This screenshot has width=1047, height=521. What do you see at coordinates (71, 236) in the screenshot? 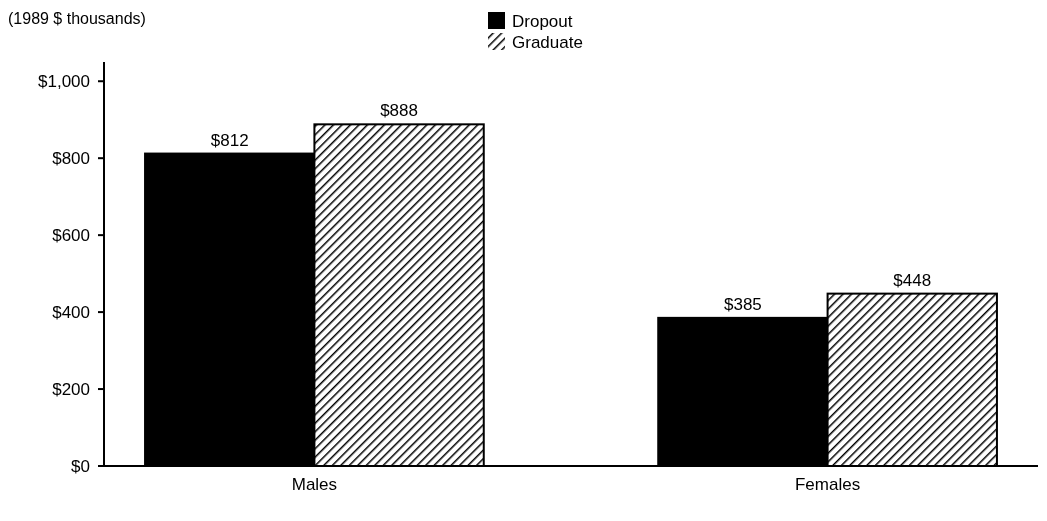
I see `y-tick-label: $600` at bounding box center [71, 236].